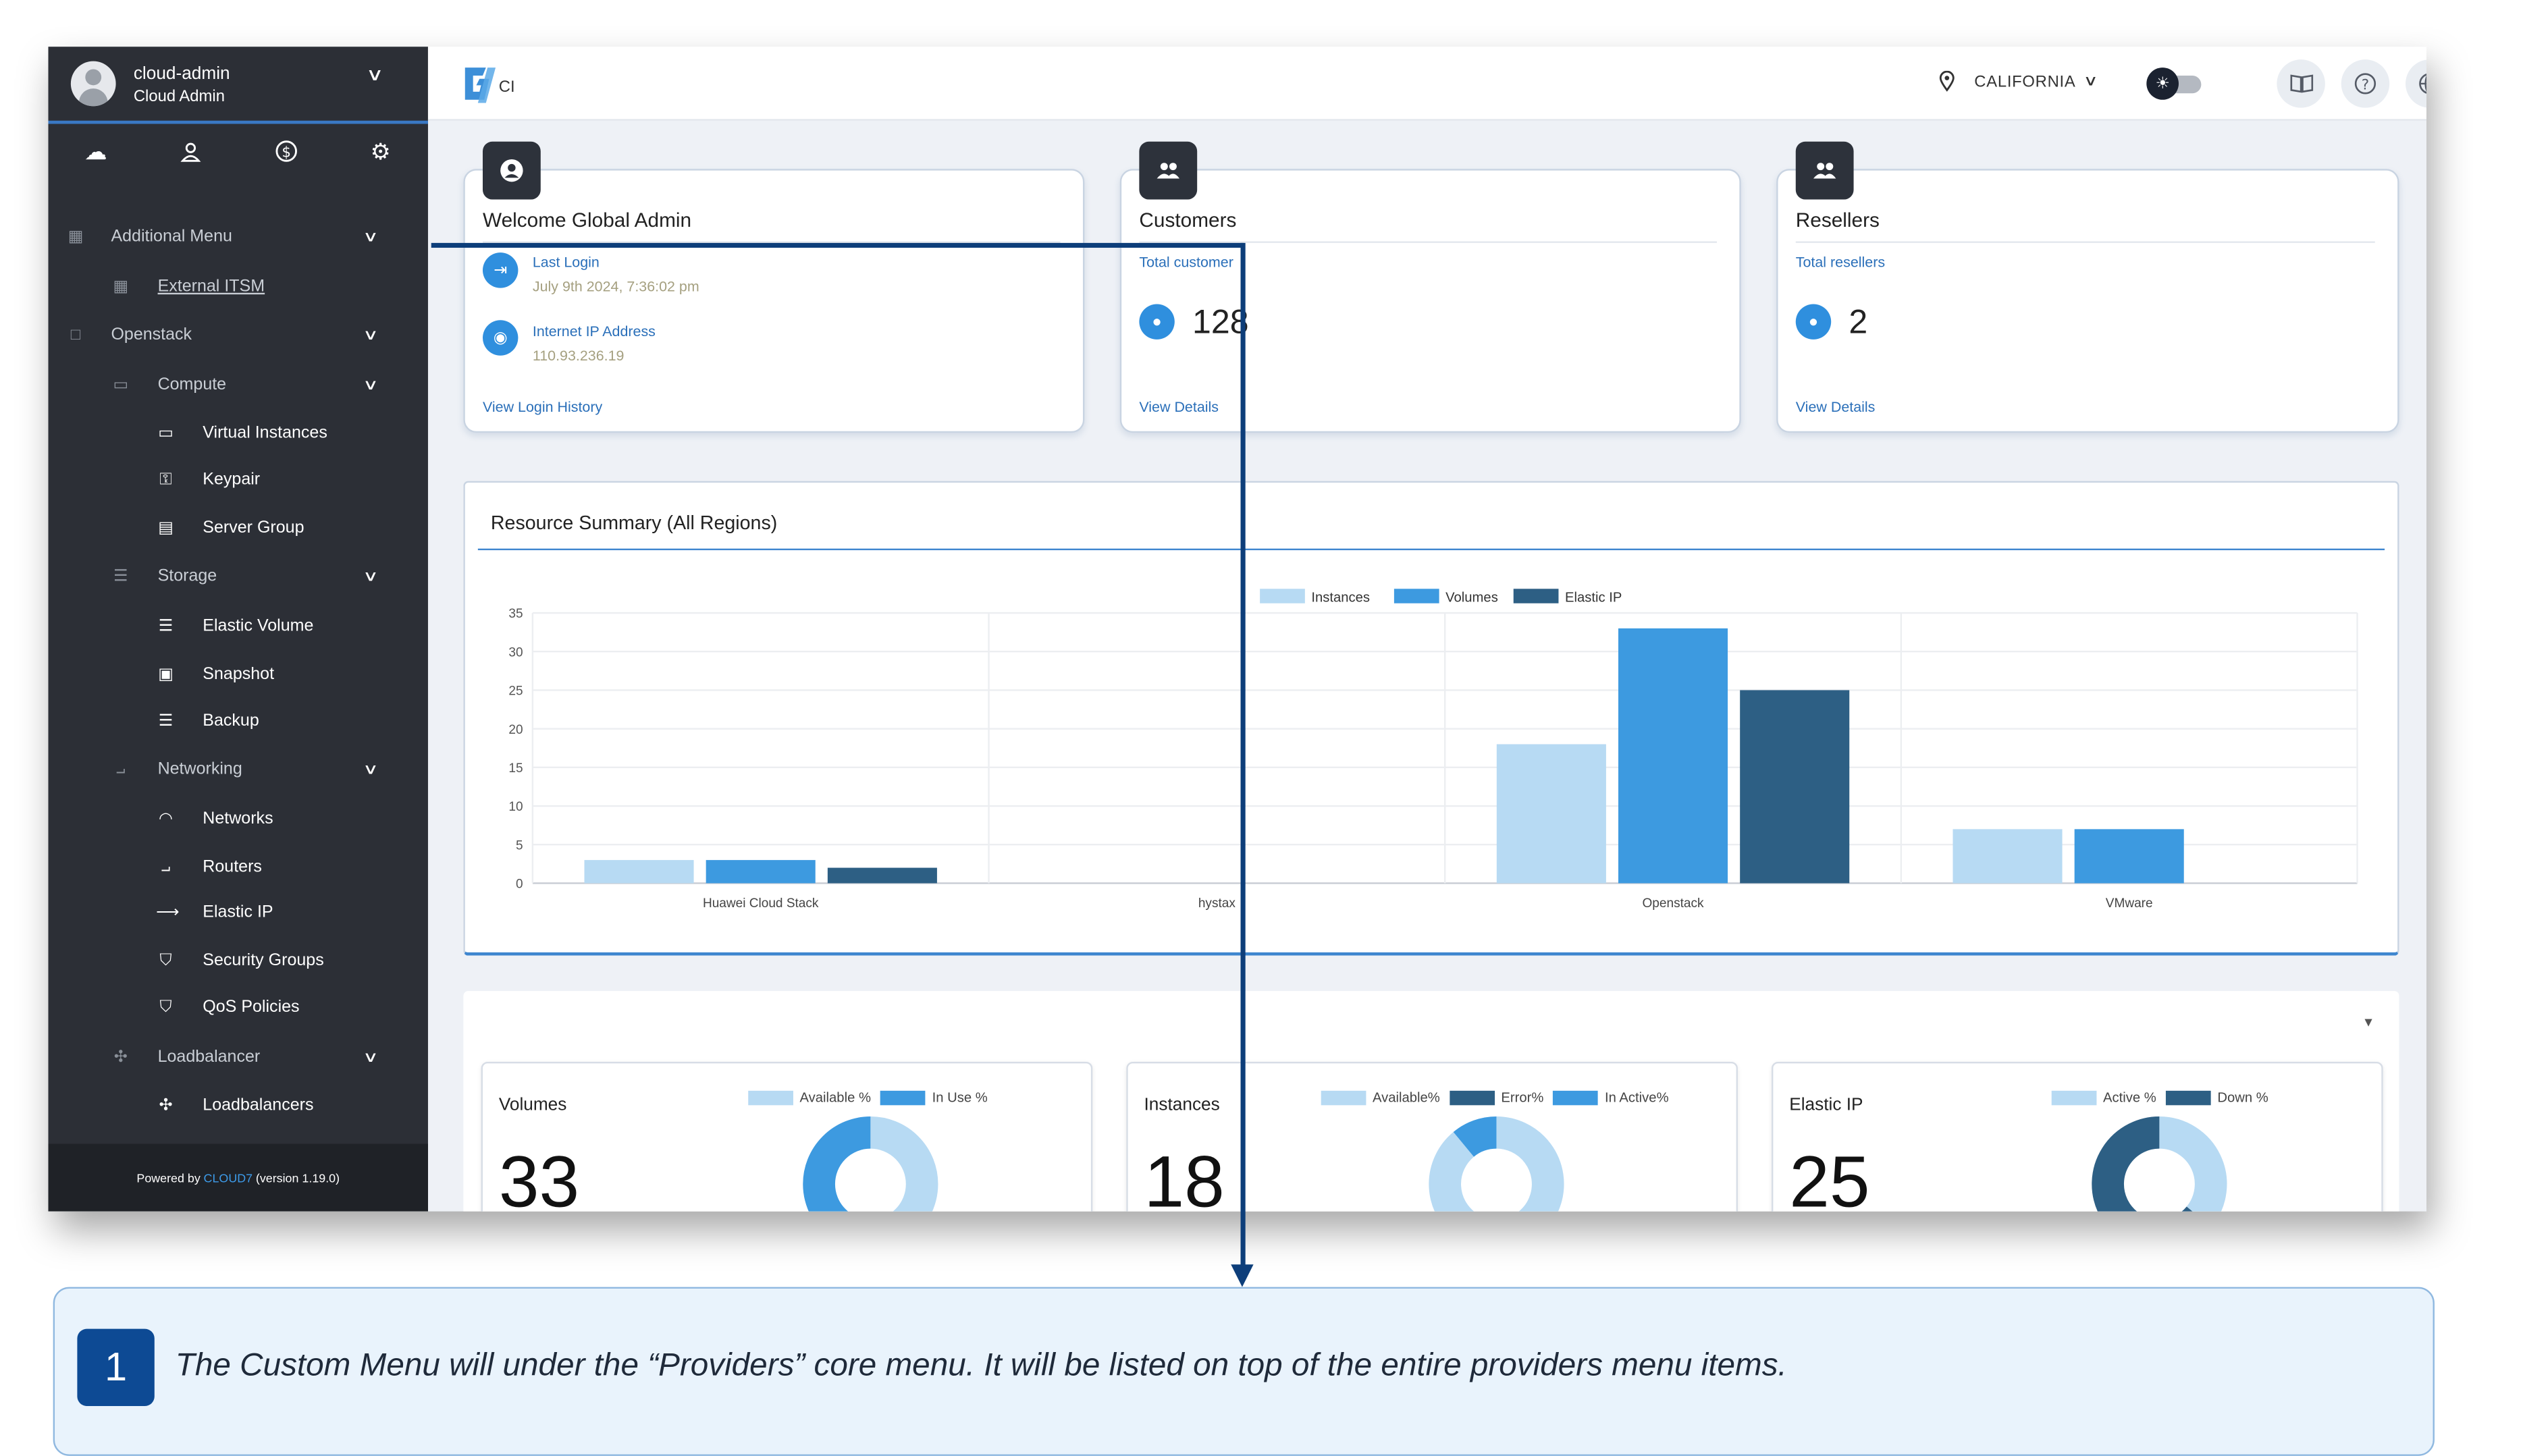 This screenshot has width=2523, height=1456. I want to click on sidebar-item-virtual-instances: ▭ Virtual Instances, so click(237, 433).